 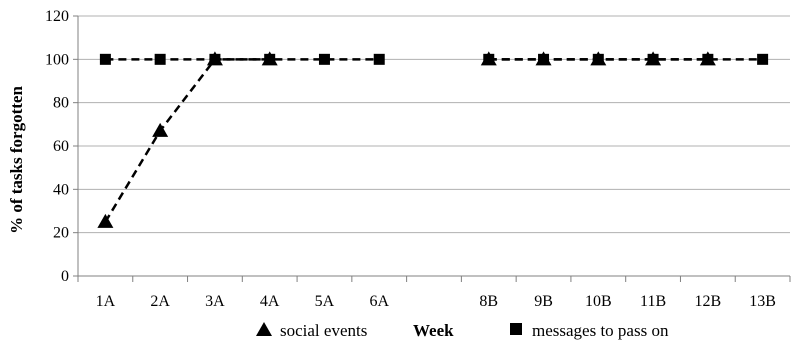 I want to click on y-tick-label: 60, so click(x=61, y=146).